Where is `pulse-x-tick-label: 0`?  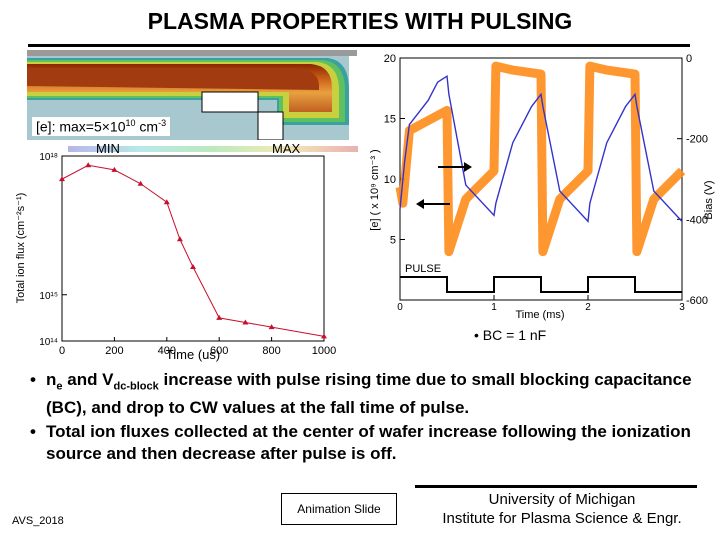 pulse-x-tick-label: 0 is located at coordinates (400, 307).